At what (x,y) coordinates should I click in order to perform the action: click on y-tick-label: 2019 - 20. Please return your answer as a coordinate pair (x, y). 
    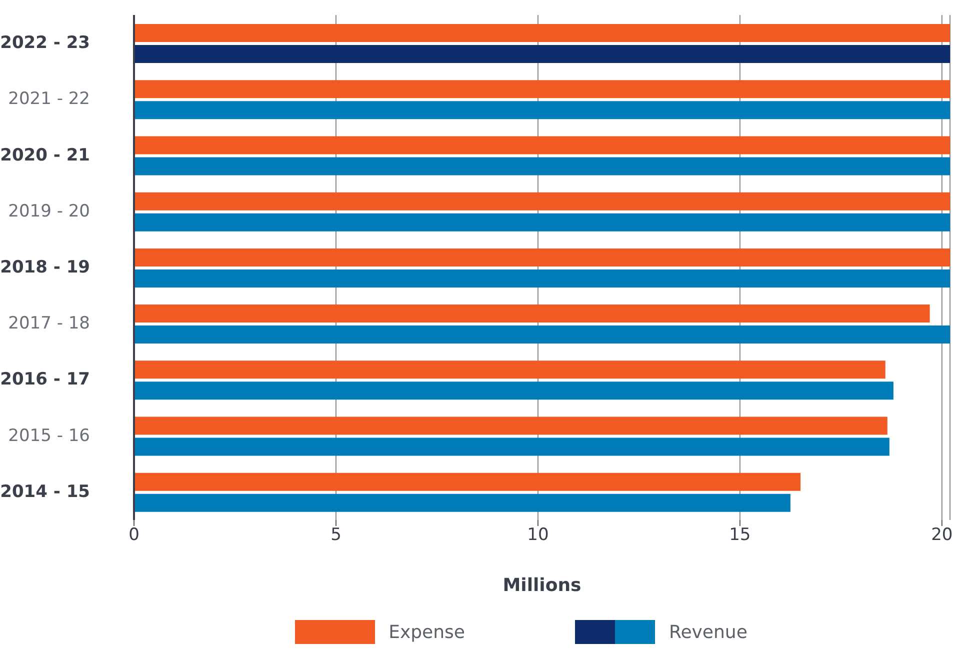
    Looking at the image, I should click on (49, 211).